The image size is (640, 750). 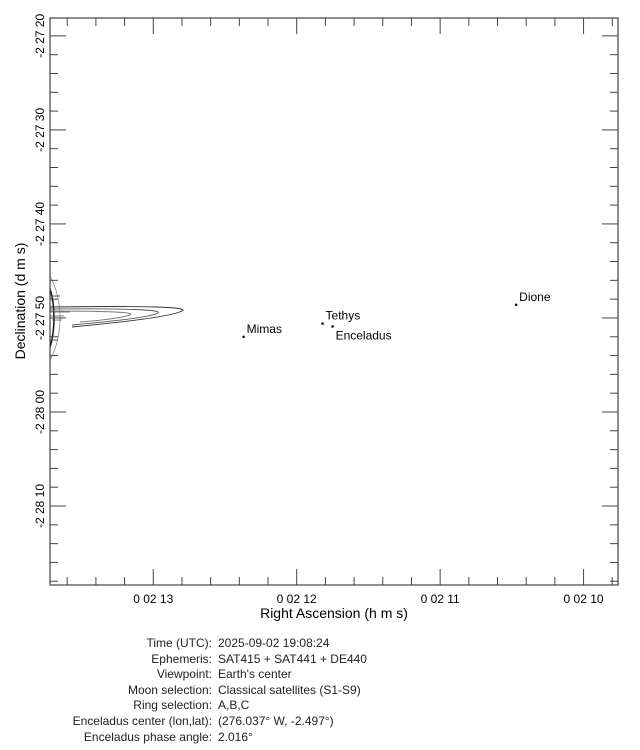 I want to click on moon-marker-enceladus, so click(x=332, y=326).